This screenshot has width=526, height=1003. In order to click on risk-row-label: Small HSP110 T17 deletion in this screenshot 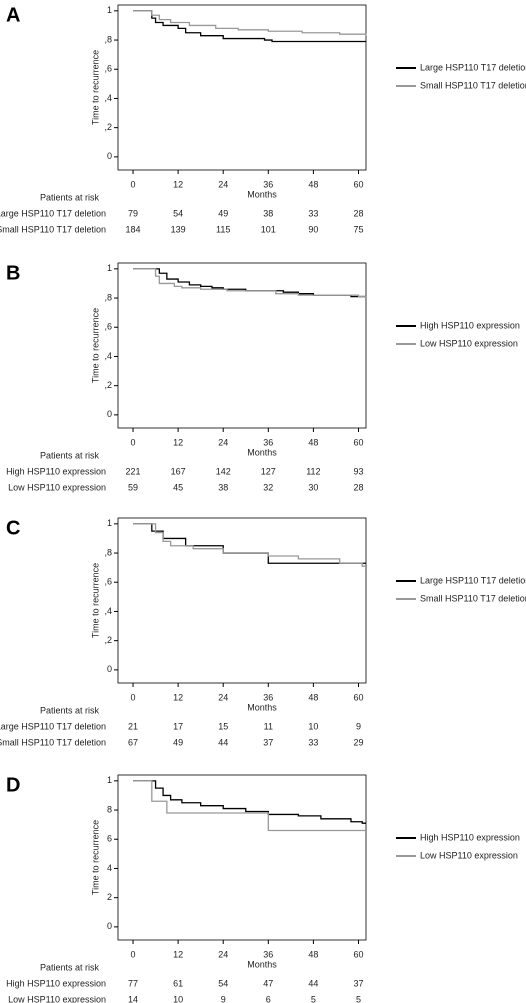, I will do `click(53, 742)`.